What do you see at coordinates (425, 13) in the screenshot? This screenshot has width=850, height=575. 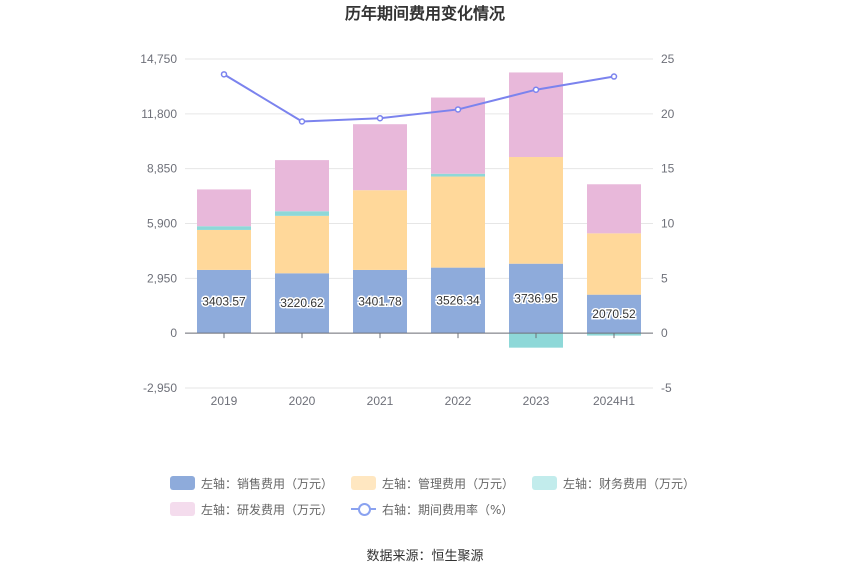 I see `chart-title: 历年期间费用变化情况` at bounding box center [425, 13].